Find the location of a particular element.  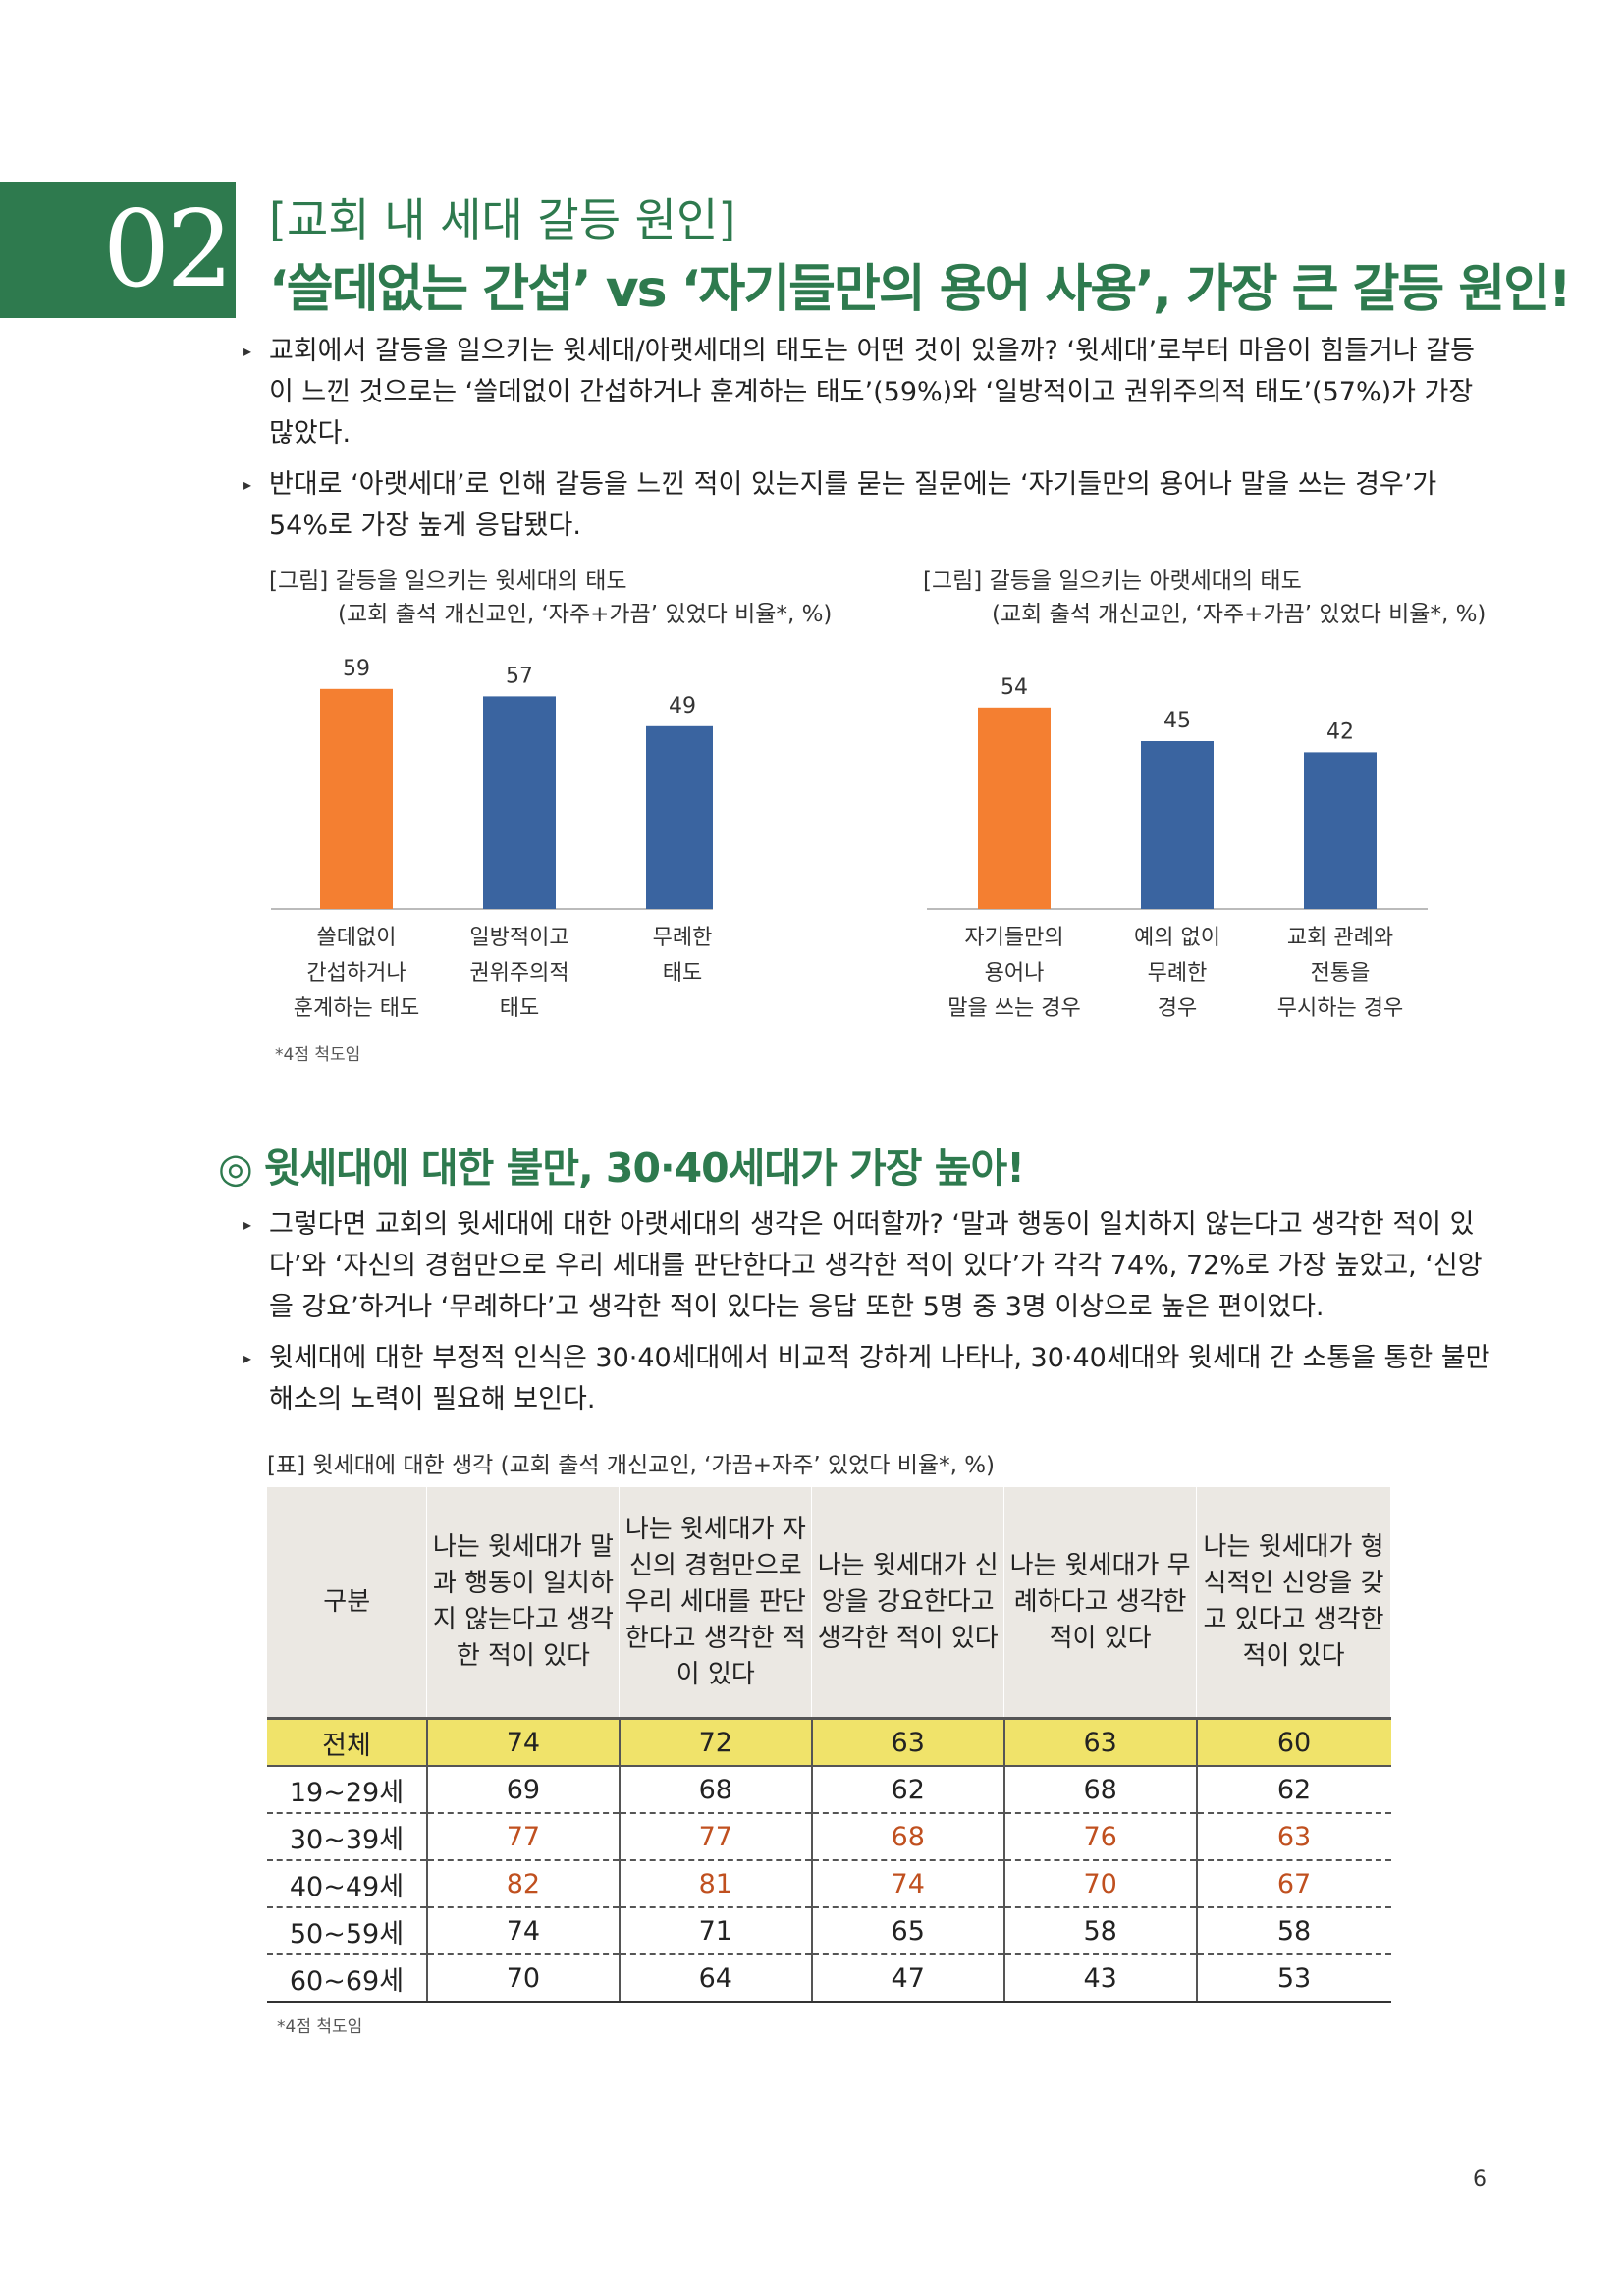

section-number: 02 is located at coordinates (118, 250).